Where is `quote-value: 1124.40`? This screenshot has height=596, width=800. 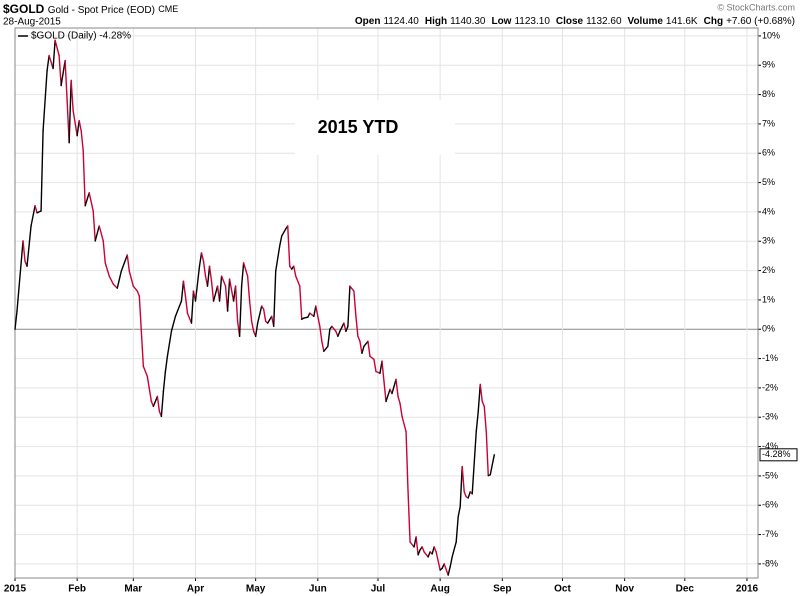
quote-value: 1124.40 is located at coordinates (401, 21).